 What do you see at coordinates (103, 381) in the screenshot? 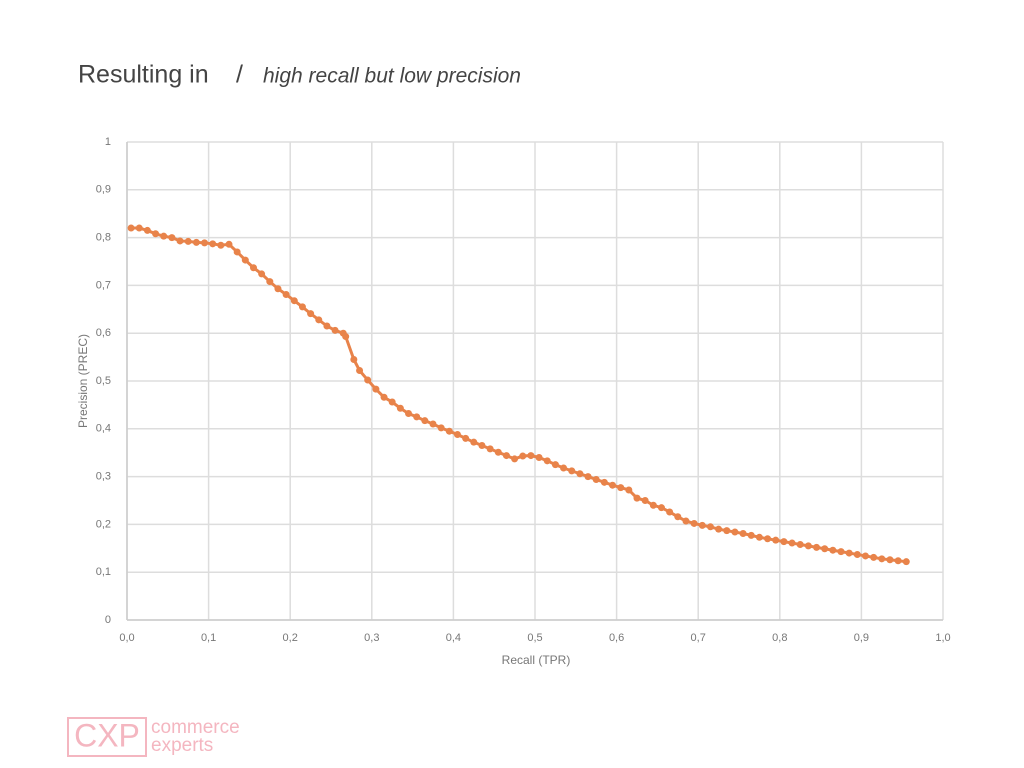
I see `y-tick-label: 0,5` at bounding box center [103, 381].